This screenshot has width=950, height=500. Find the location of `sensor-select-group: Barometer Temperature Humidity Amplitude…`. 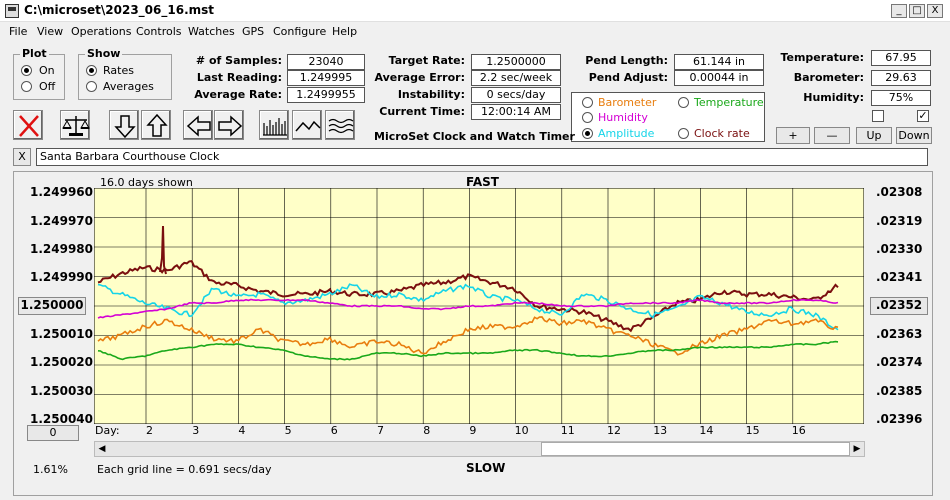

sensor-select-group: Barometer Temperature Humidity Amplitude… is located at coordinates (668, 117).